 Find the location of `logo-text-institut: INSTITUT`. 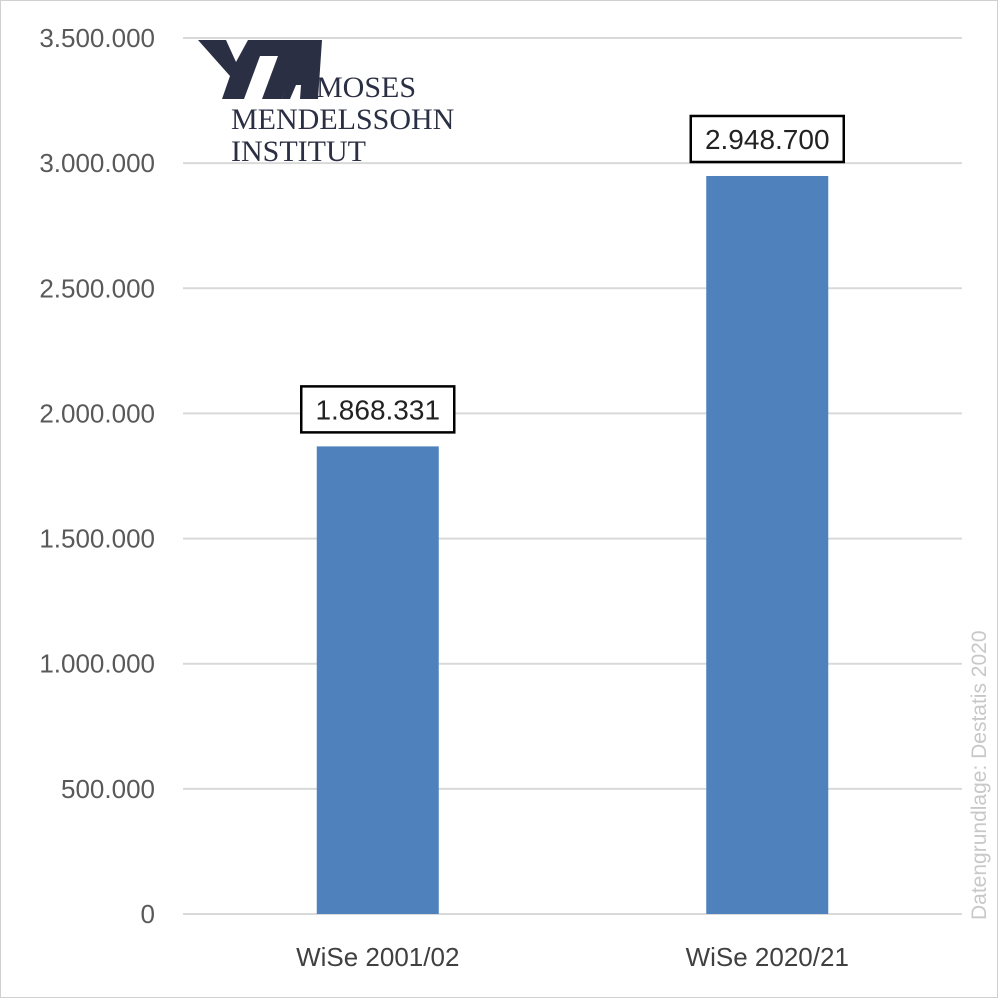

logo-text-institut: INSTITUT is located at coordinates (298, 151).